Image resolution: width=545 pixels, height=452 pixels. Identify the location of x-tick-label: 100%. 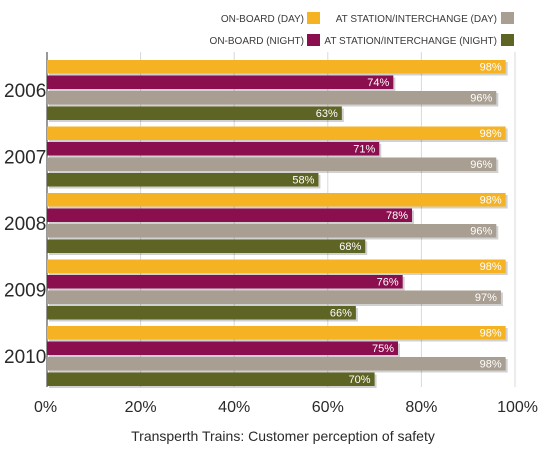
(517, 407).